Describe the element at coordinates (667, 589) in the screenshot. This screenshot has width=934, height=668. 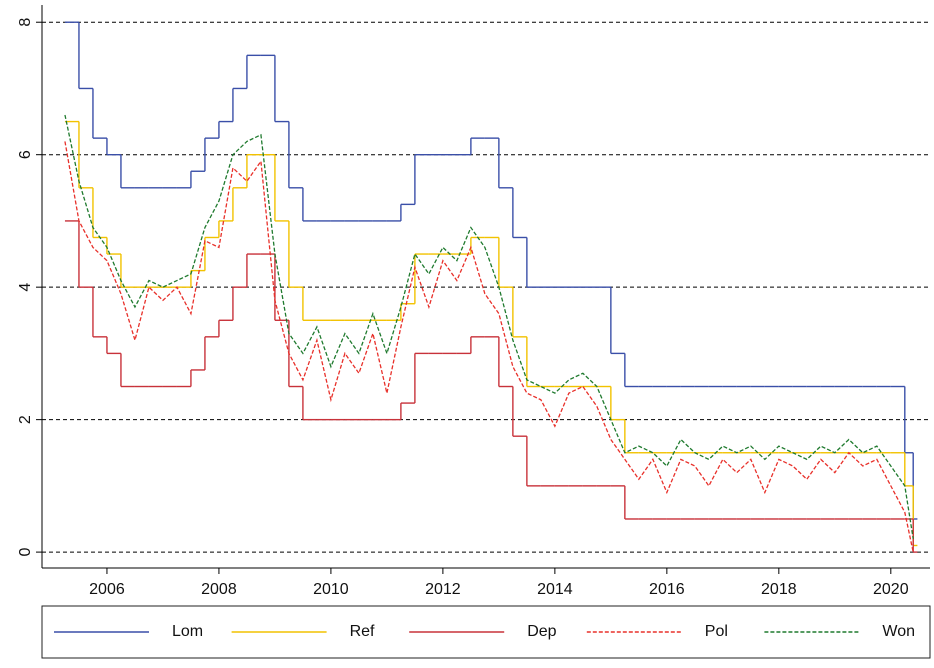
I see `x-tick-label: 2016` at that location.